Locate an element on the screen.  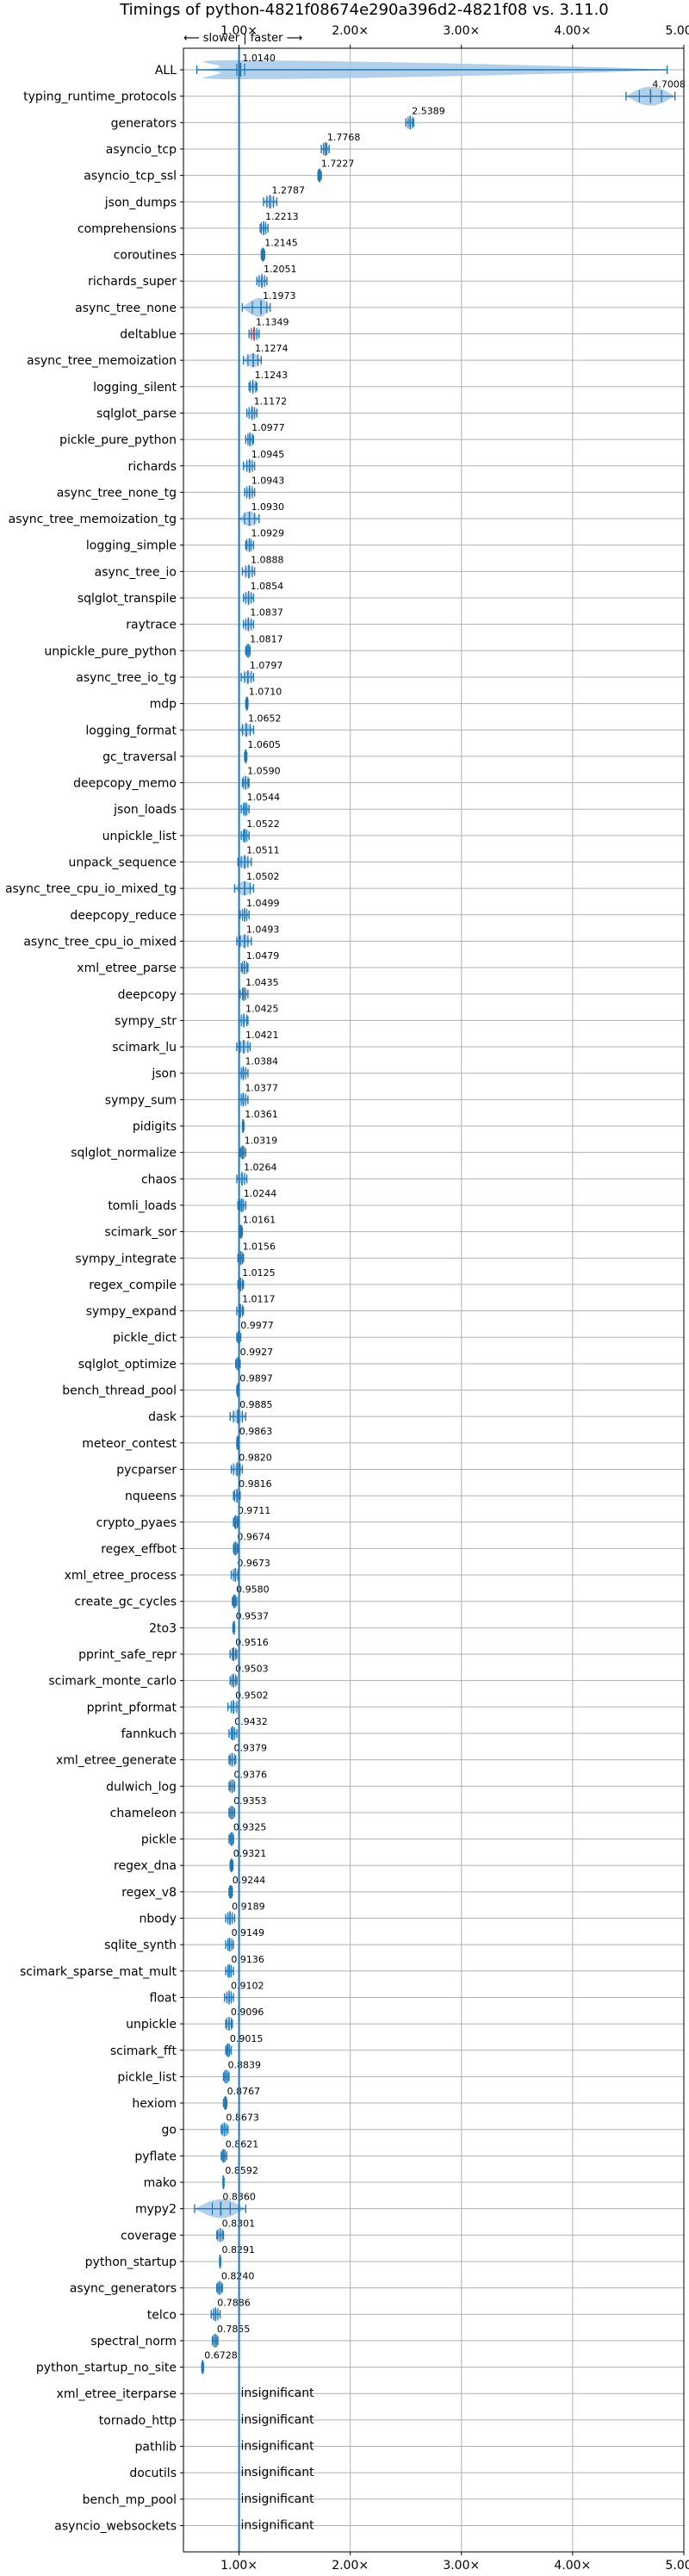
category-label: chameleon is located at coordinates (143, 1814).